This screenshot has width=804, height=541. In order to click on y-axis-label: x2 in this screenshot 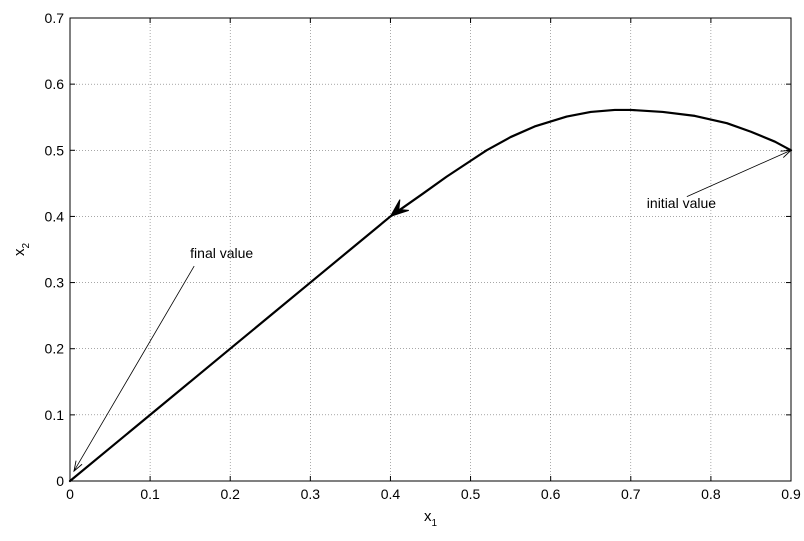, I will do `click(21, 250)`.